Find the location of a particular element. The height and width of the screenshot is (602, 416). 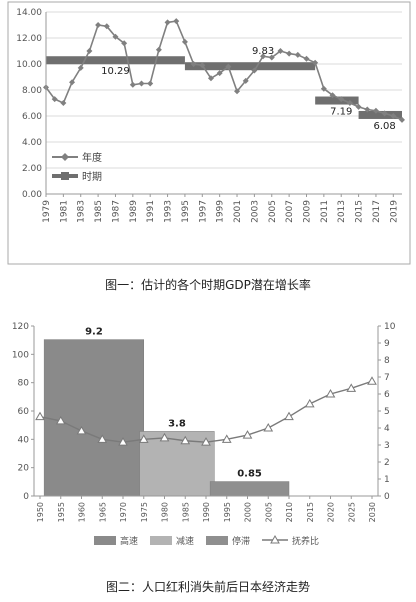

right-y-tick-label: 7 is located at coordinates (387, 378).